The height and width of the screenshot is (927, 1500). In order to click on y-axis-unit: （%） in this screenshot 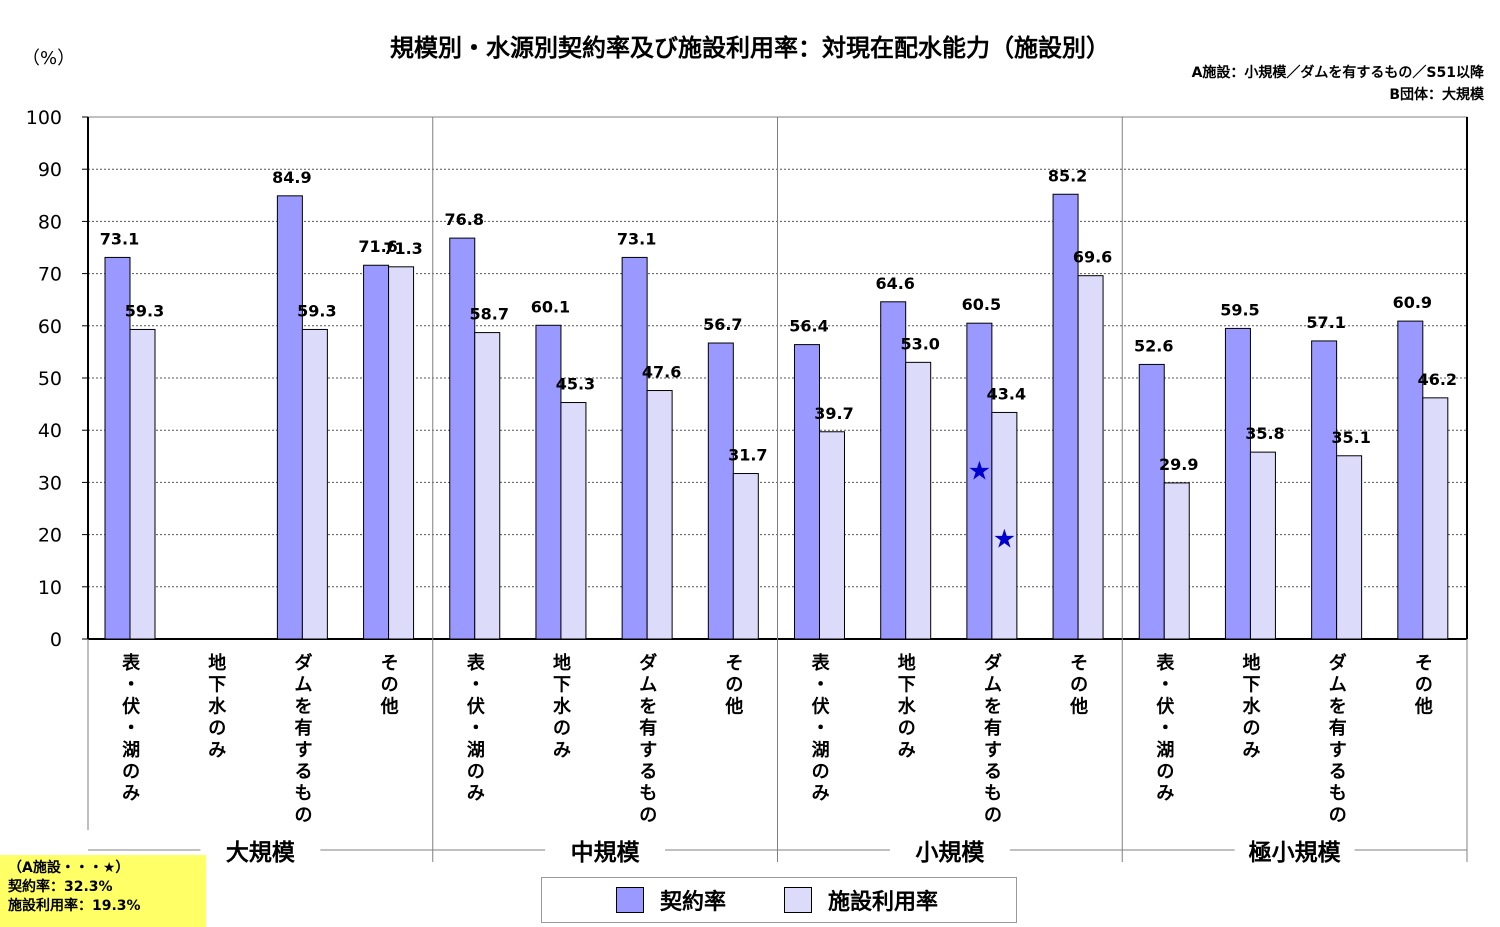, I will do `click(49, 58)`.